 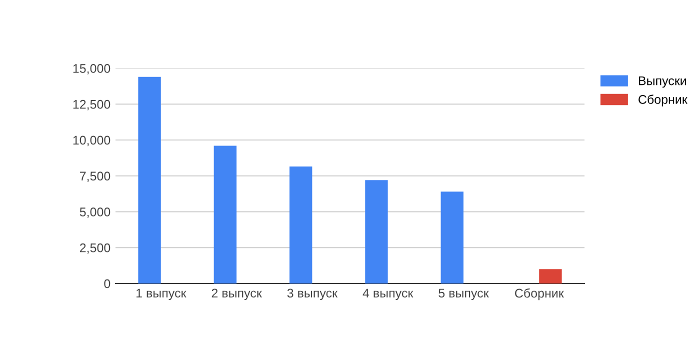 I want to click on x-tick-label: 4 выпуск, so click(x=388, y=294).